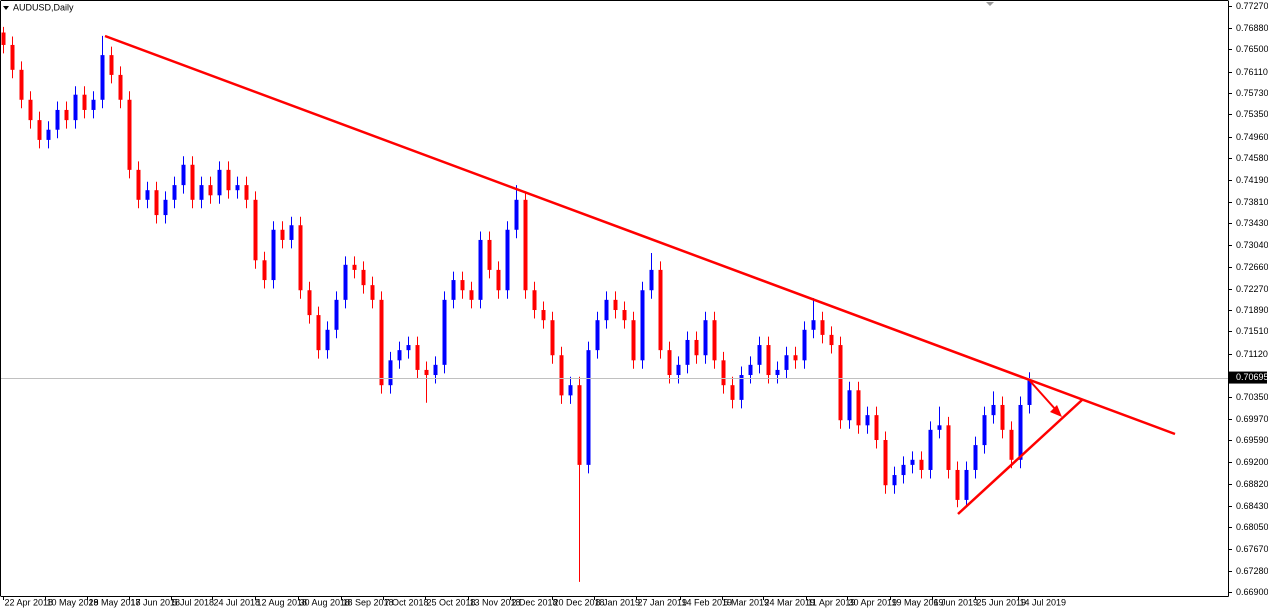 Image resolution: width=1268 pixels, height=612 pixels. I want to click on x-tick-label: 22 Apr 2018, so click(29, 602).